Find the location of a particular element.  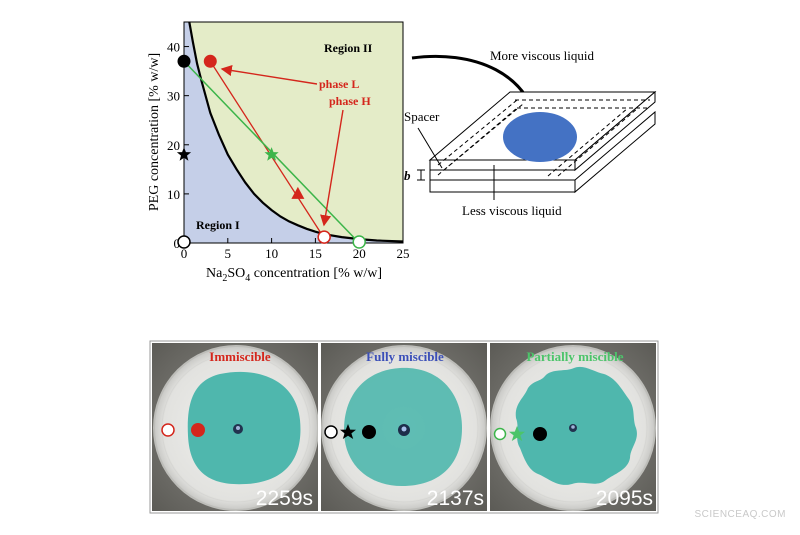

panel-title-immiscible: Immiscible is located at coordinates (240, 356).